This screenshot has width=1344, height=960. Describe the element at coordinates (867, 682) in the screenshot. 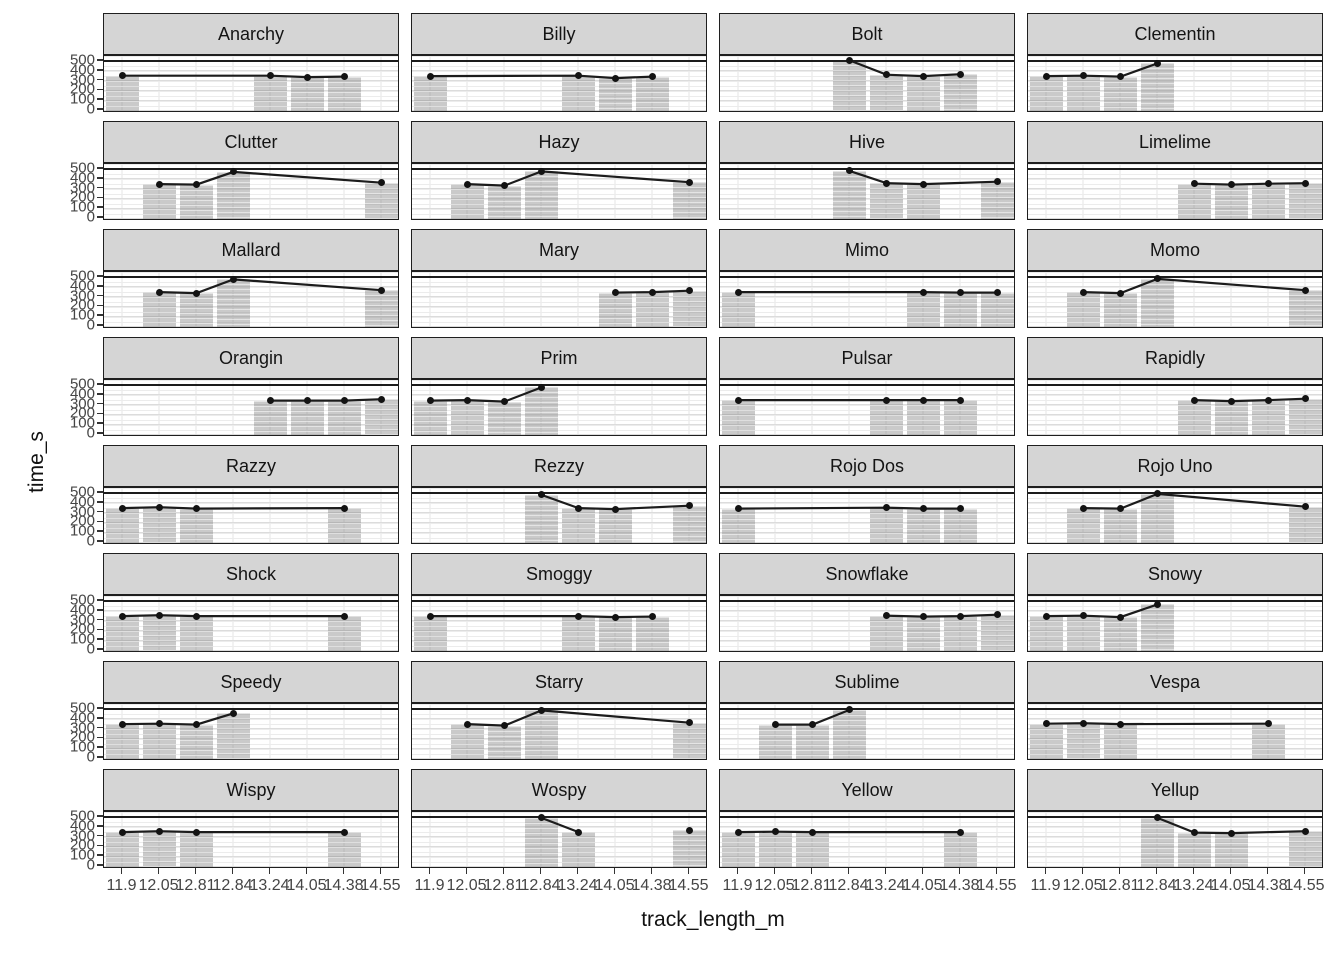

I see `facet-strip: Sublime` at that location.